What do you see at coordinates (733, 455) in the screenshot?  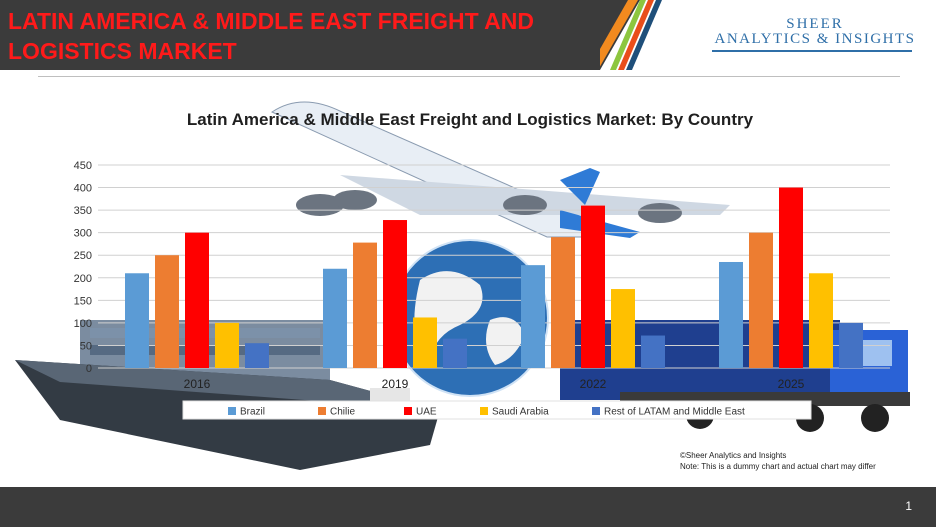 I see `copyright-note: ©Sheer Analytics and Insights` at bounding box center [733, 455].